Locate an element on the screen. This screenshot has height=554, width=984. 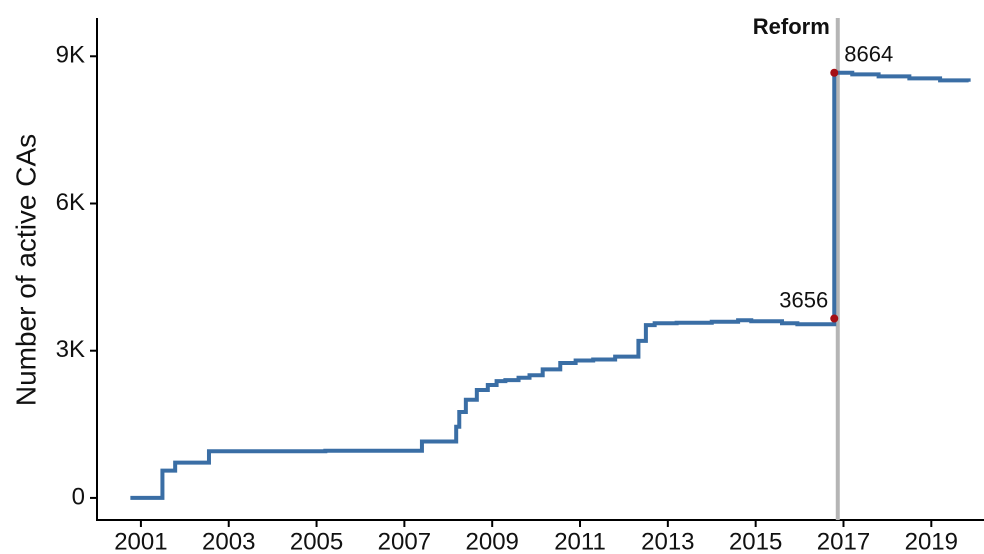
x-tick-label: 2013 is located at coordinates (667, 541).